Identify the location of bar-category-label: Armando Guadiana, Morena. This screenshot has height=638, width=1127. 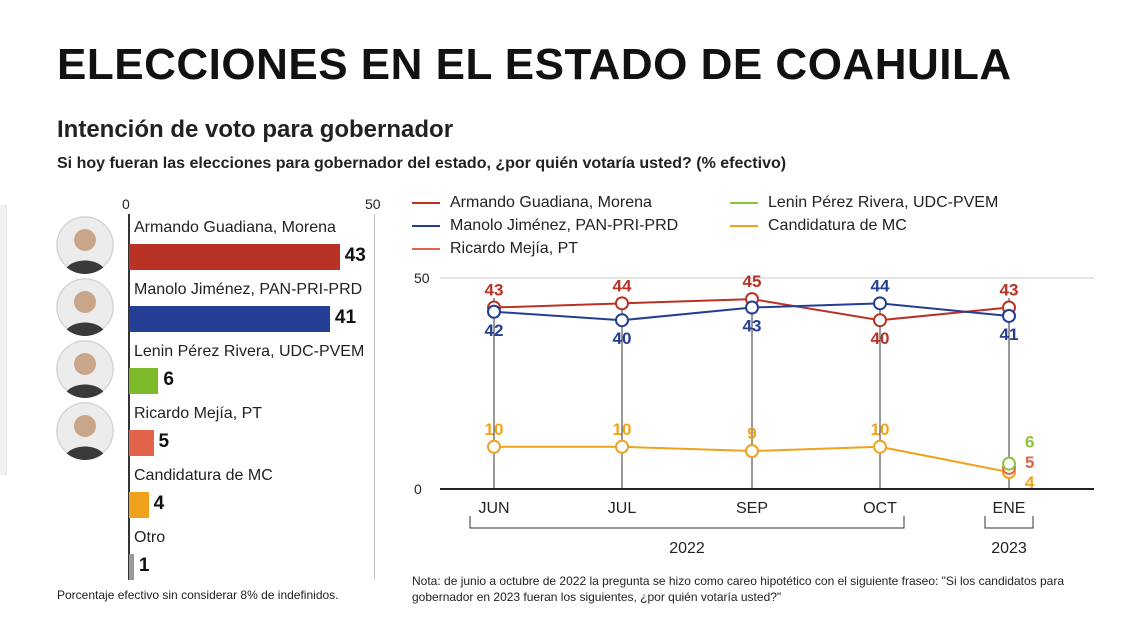
(235, 227).